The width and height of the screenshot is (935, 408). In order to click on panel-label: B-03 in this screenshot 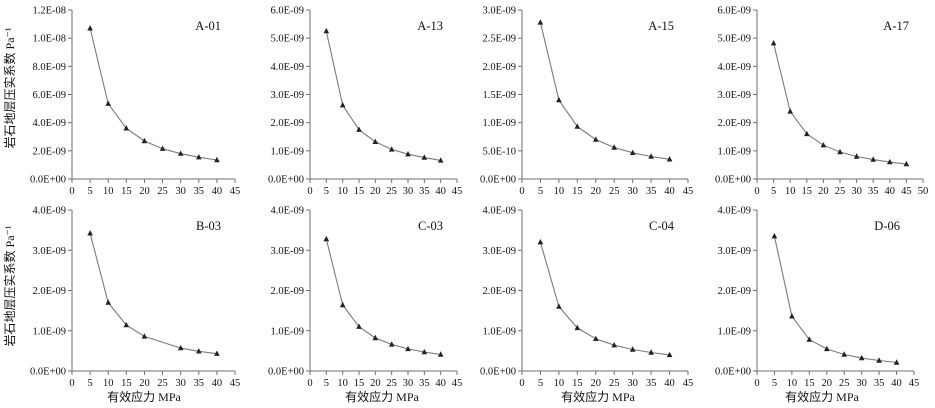, I will do `click(208, 226)`.